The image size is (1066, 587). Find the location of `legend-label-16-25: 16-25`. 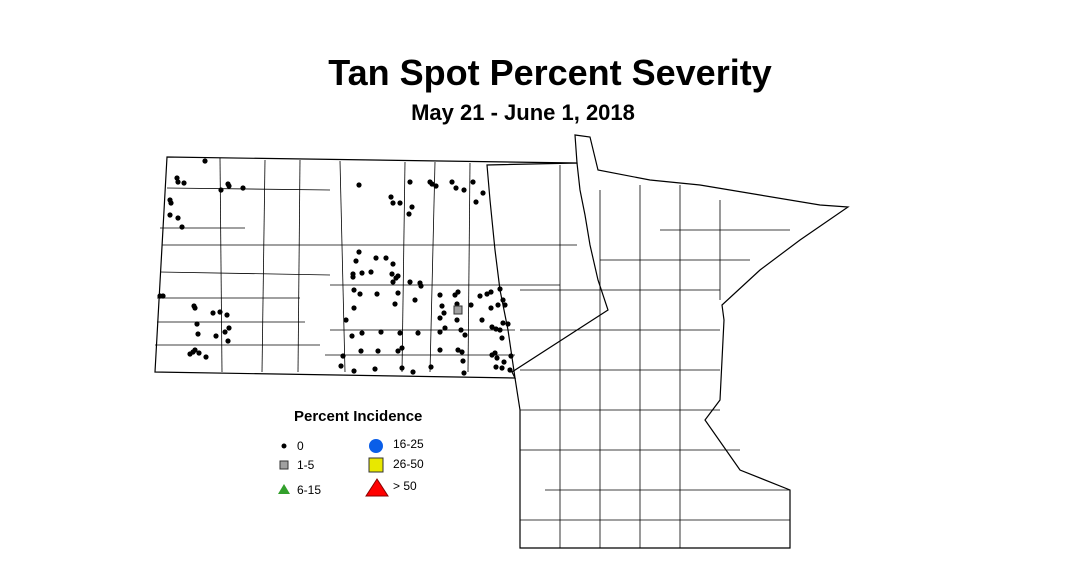

legend-label-16-25: 16-25 is located at coordinates (408, 444).